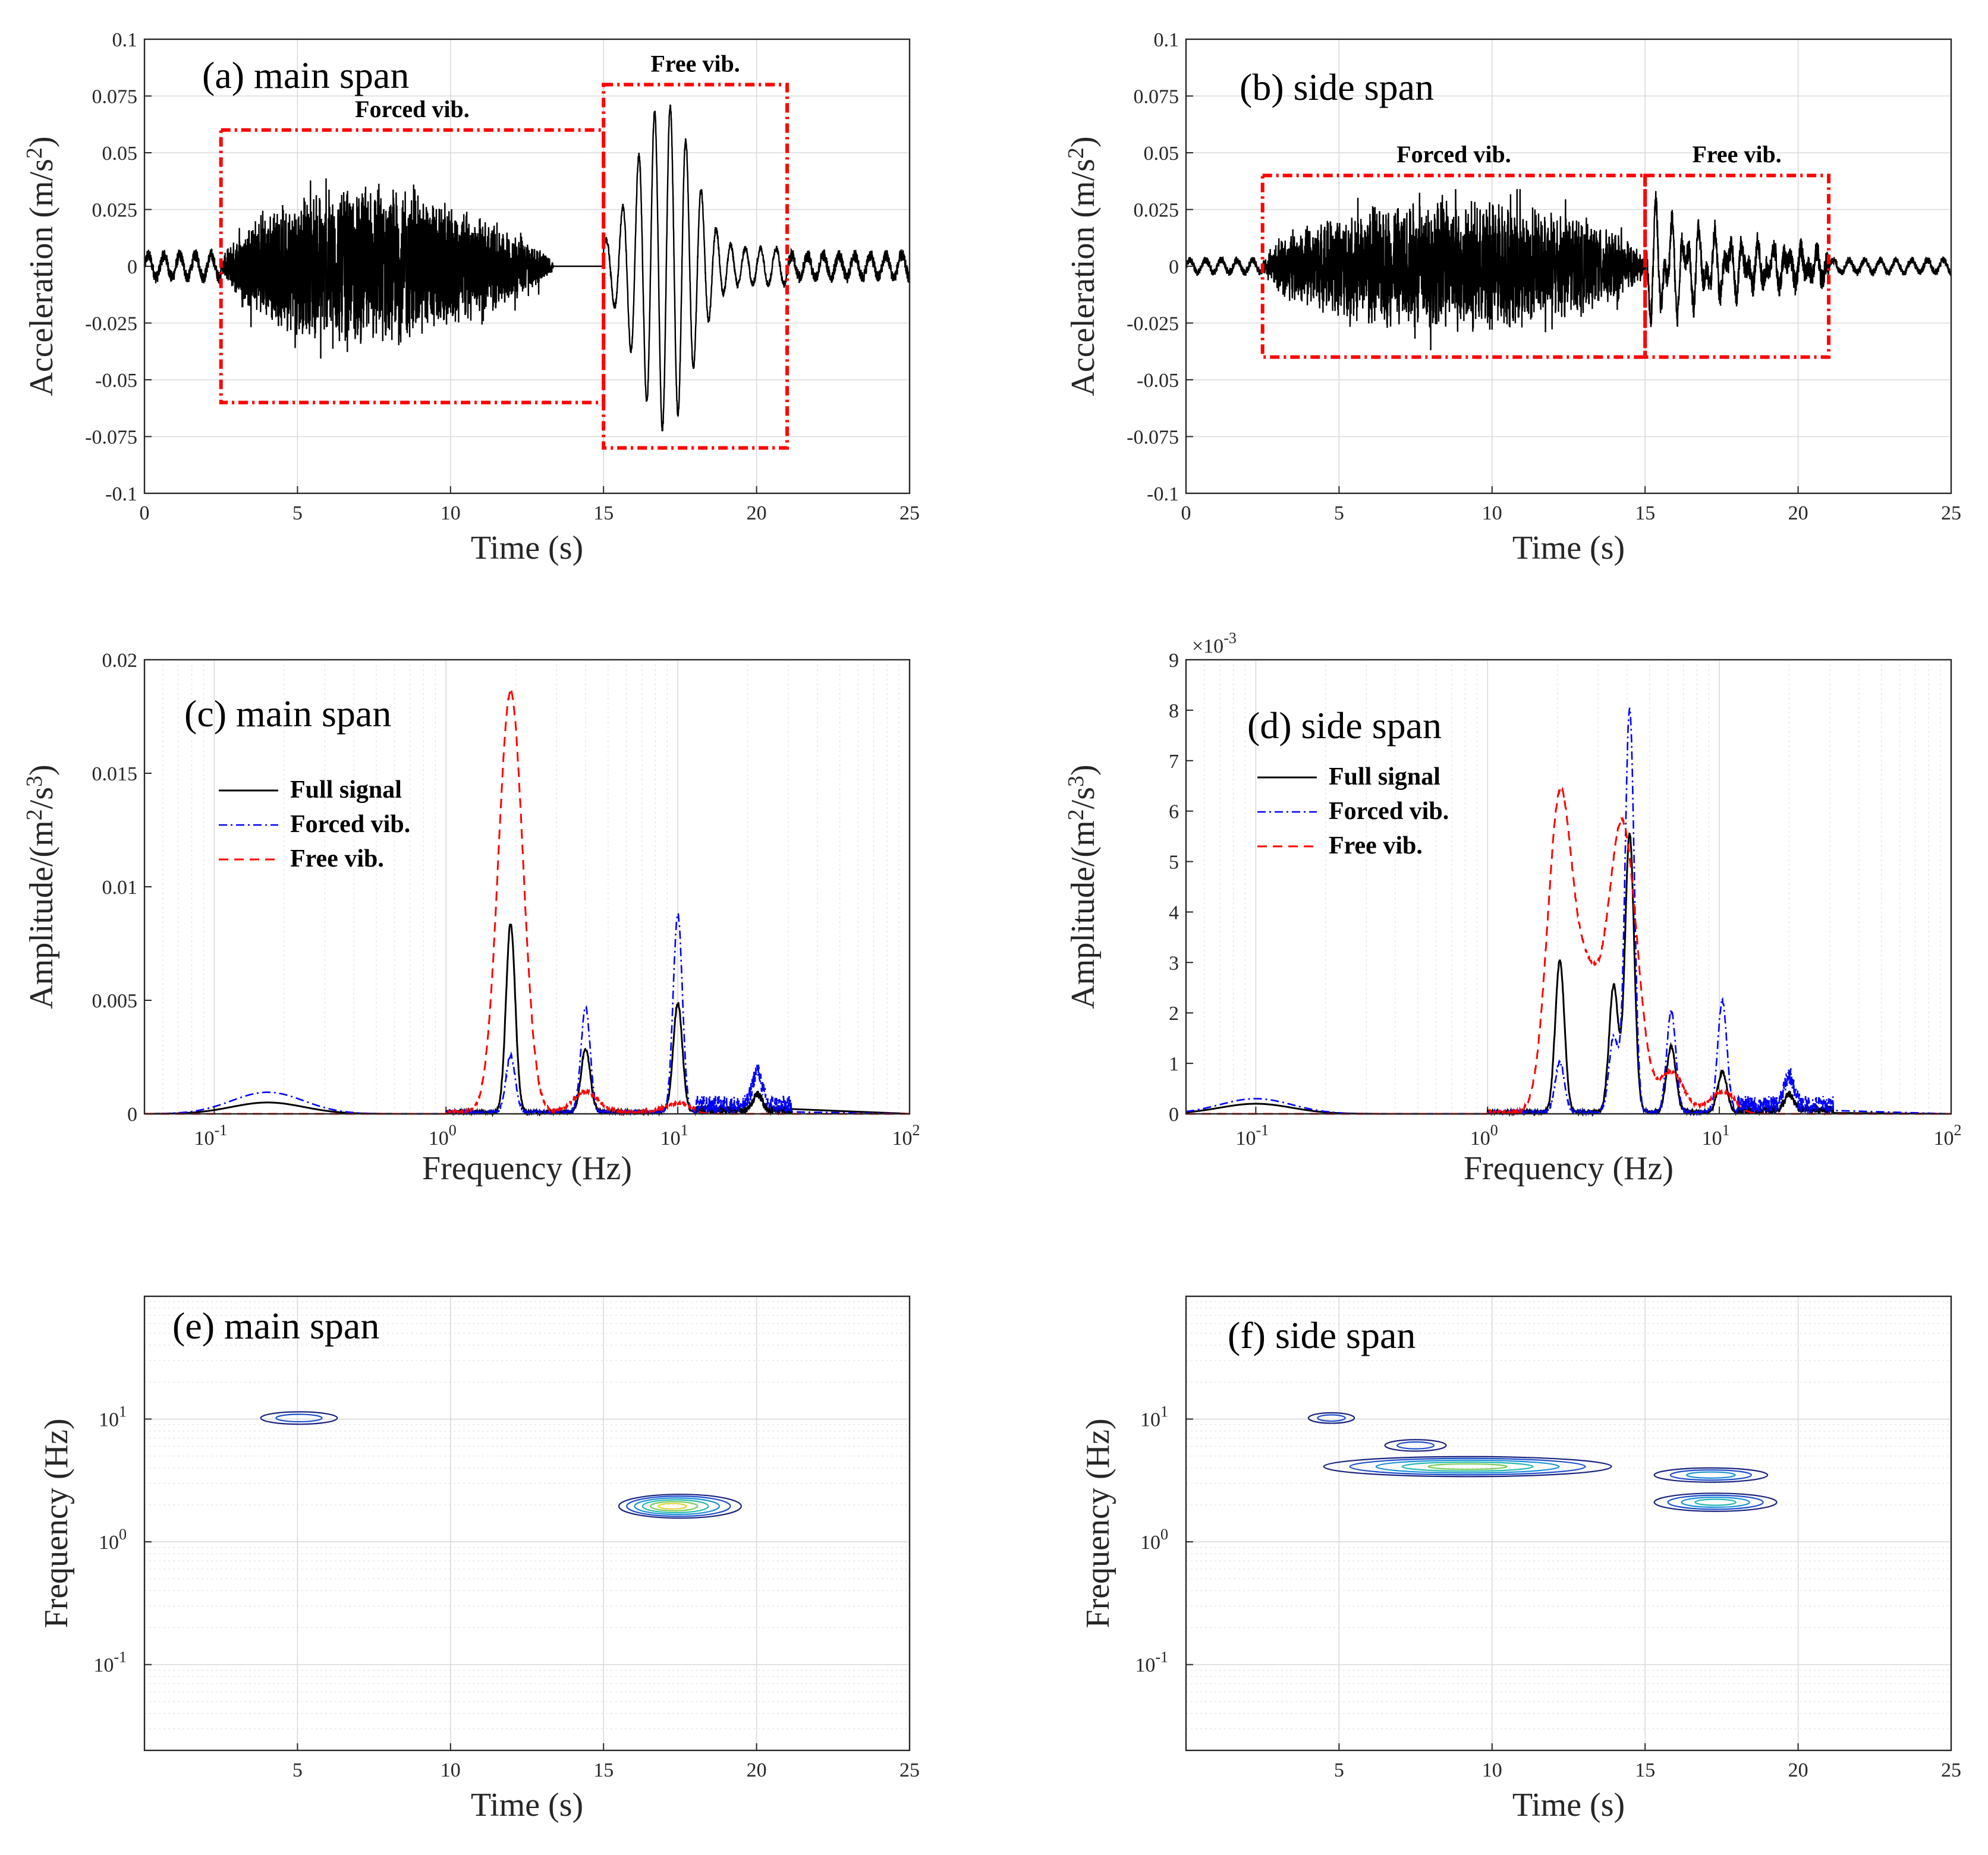 This screenshot has height=1855, width=1988. What do you see at coordinates (1174, 661) in the screenshot?
I see `y-tick-label: 9` at bounding box center [1174, 661].